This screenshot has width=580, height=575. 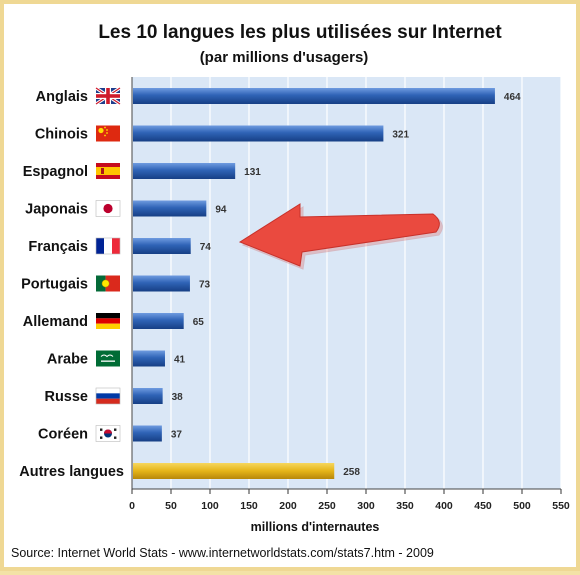 What do you see at coordinates (55, 172) in the screenshot?
I see `category-label: Espagnol` at bounding box center [55, 172].